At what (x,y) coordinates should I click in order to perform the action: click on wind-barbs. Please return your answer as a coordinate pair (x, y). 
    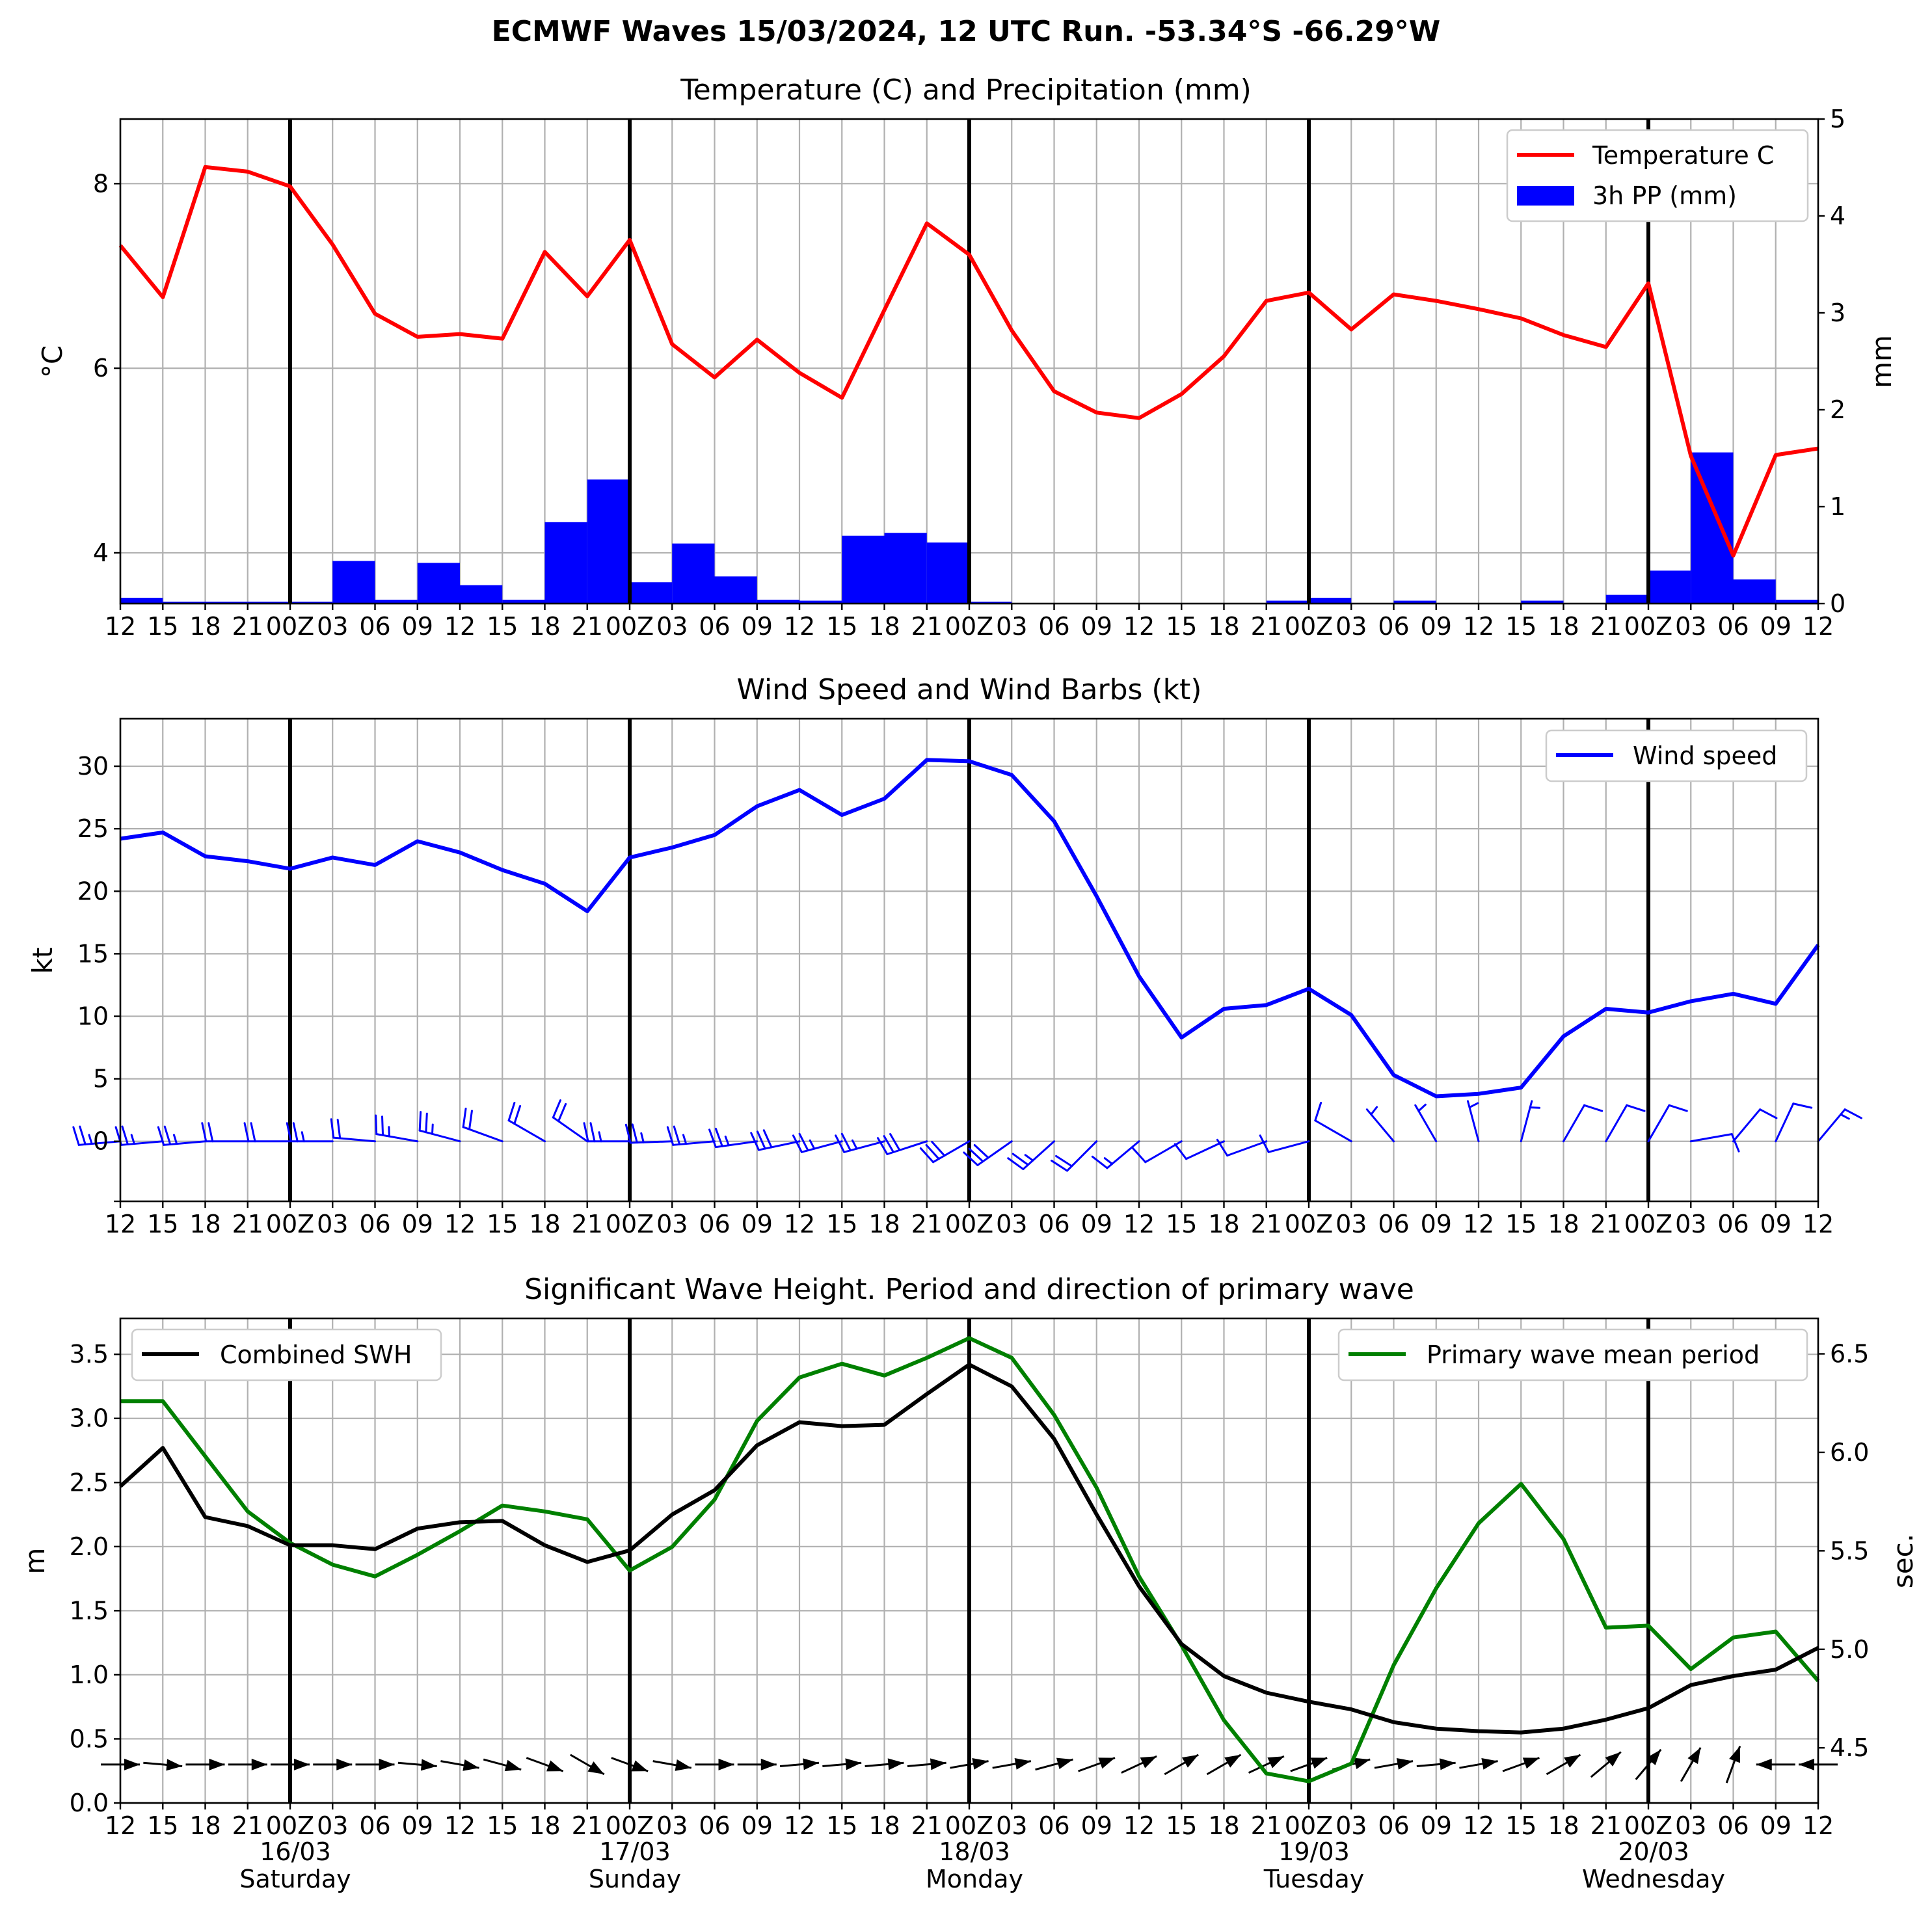
    Looking at the image, I should click on (967, 1135).